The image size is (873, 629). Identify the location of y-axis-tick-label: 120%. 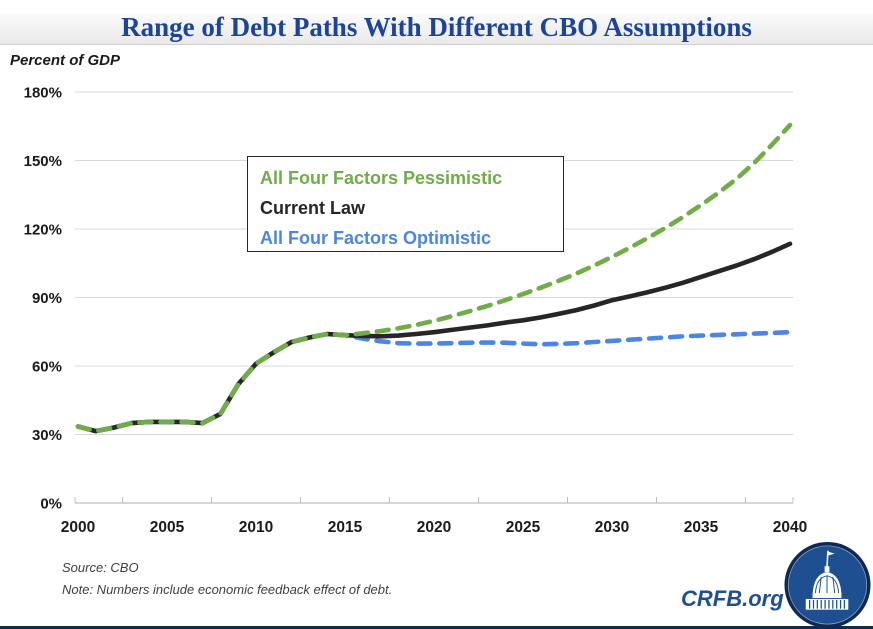
(43, 230).